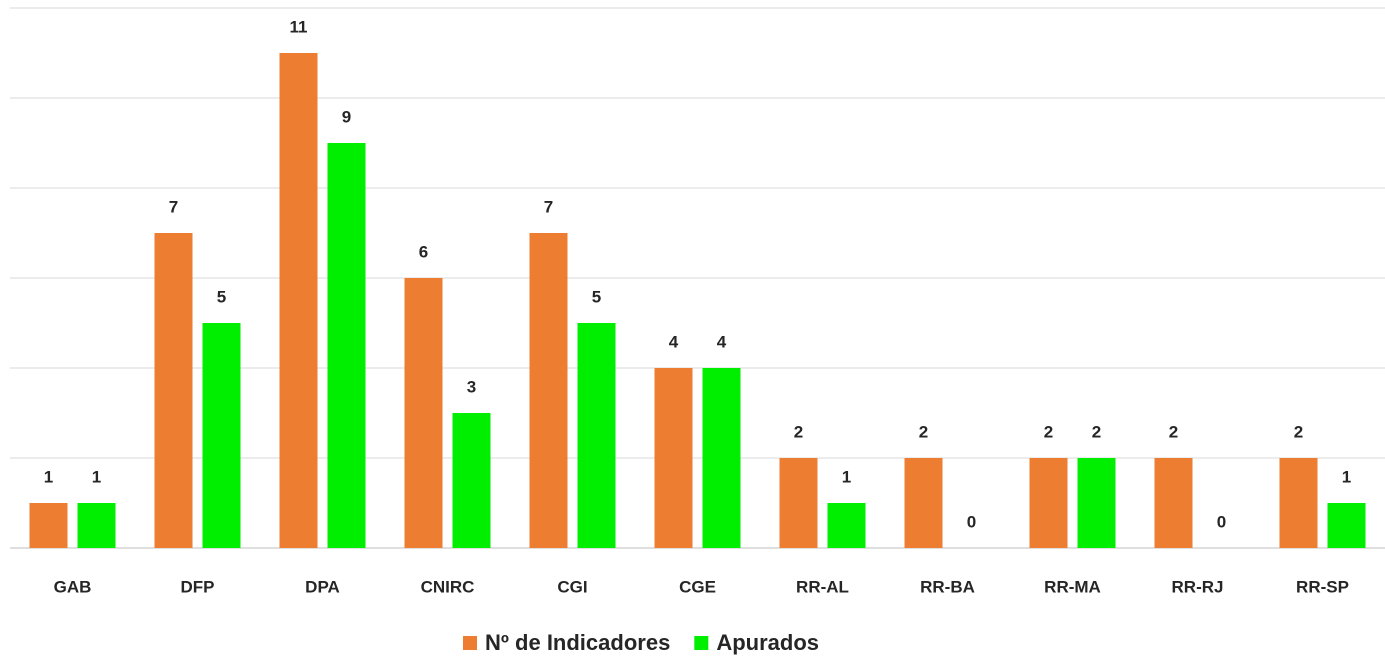  I want to click on x-tick-label: RR-AL, so click(822, 586).